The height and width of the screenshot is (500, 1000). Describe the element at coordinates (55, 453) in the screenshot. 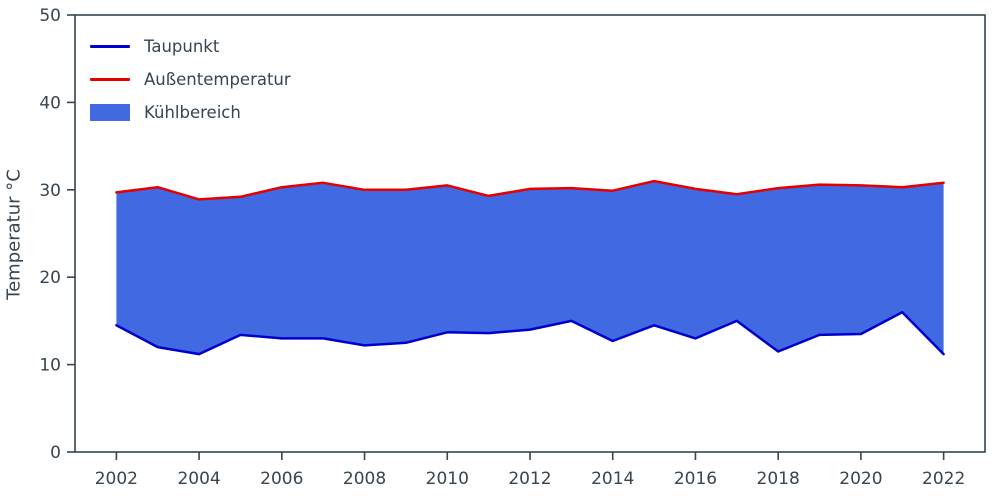

I see `y-tick-label: 0` at that location.